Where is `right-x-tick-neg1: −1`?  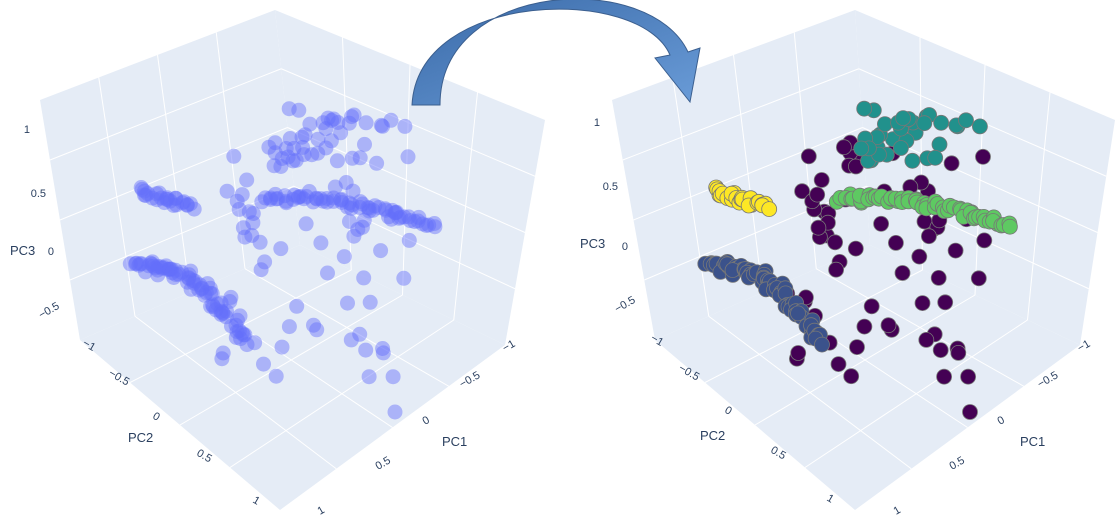 right-x-tick-neg1: −1 is located at coordinates (1084, 346).